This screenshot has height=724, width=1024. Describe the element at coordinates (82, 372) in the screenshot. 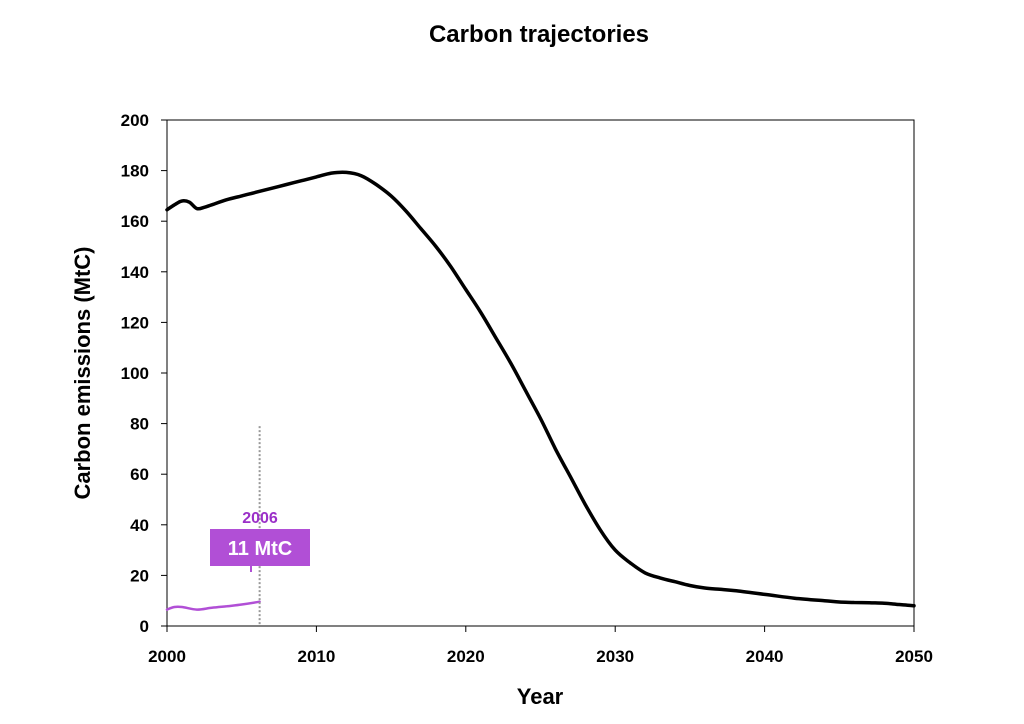

I see `y-axis-label: Carbon emissions (MtC)` at that location.